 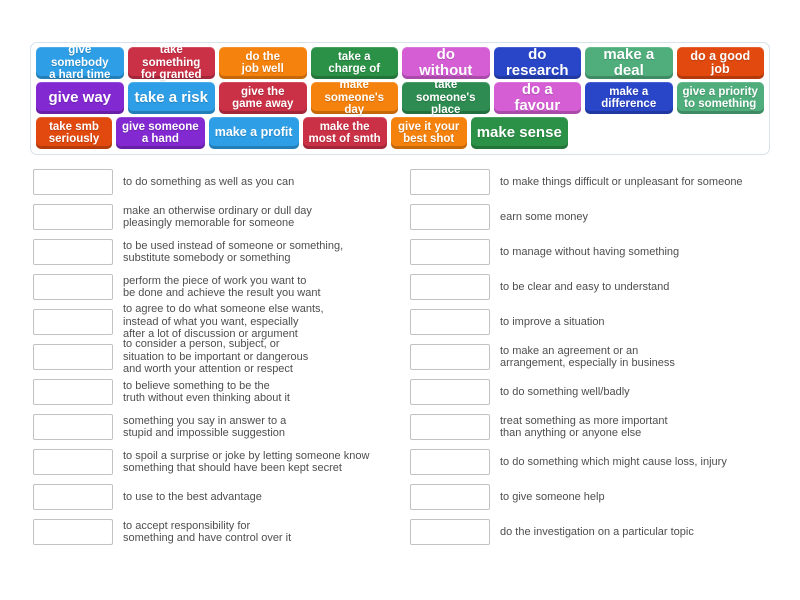 I want to click on definition-row: to do something well/badly, so click(x=597, y=392).